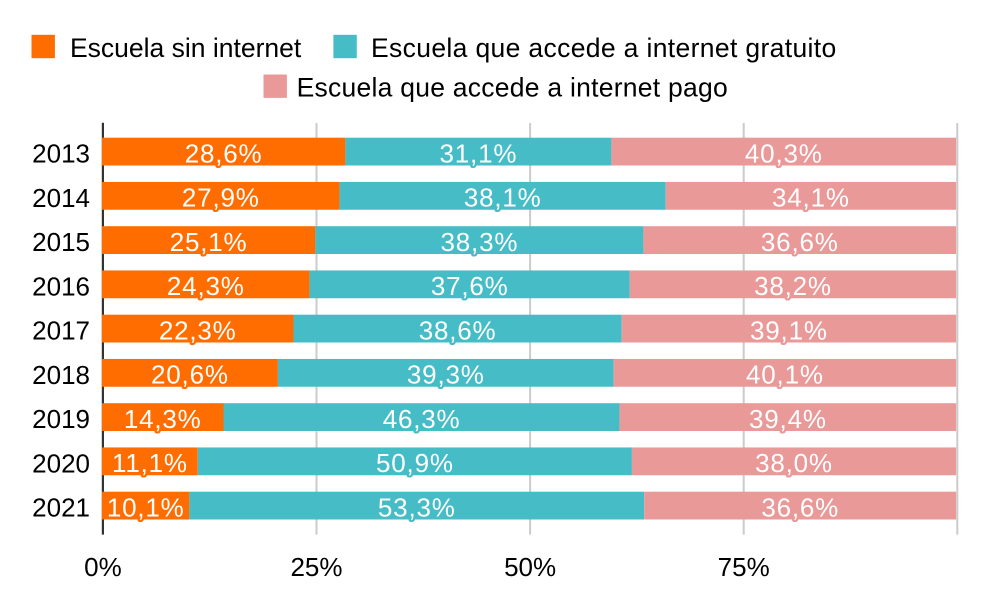 This screenshot has width=988, height=610. What do you see at coordinates (61, 375) in the screenshot?
I see `svg-text: 2018` at bounding box center [61, 375].